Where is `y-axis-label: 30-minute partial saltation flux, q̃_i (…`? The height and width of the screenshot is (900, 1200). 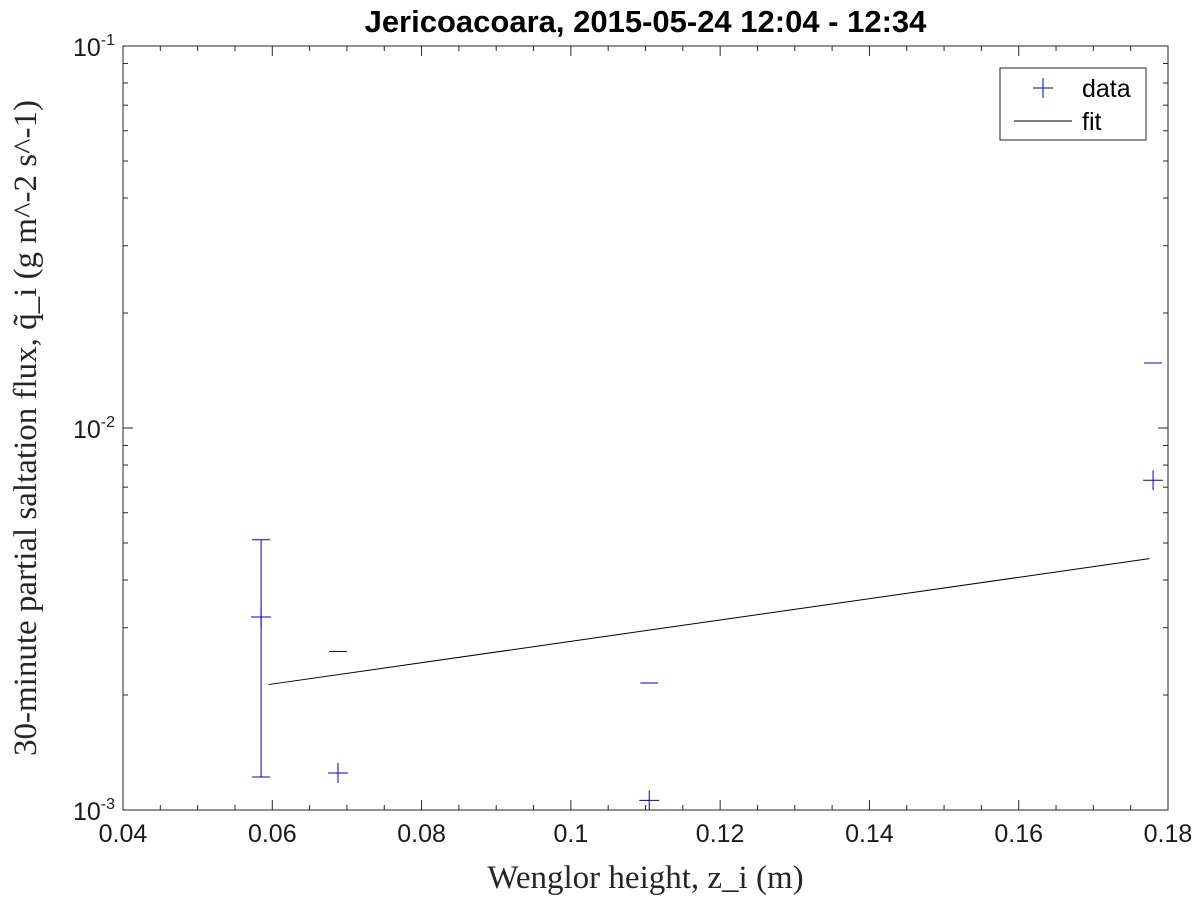
y-axis-label: 30-minute partial saltation flux, q̃_i (… is located at coordinates (26, 428).